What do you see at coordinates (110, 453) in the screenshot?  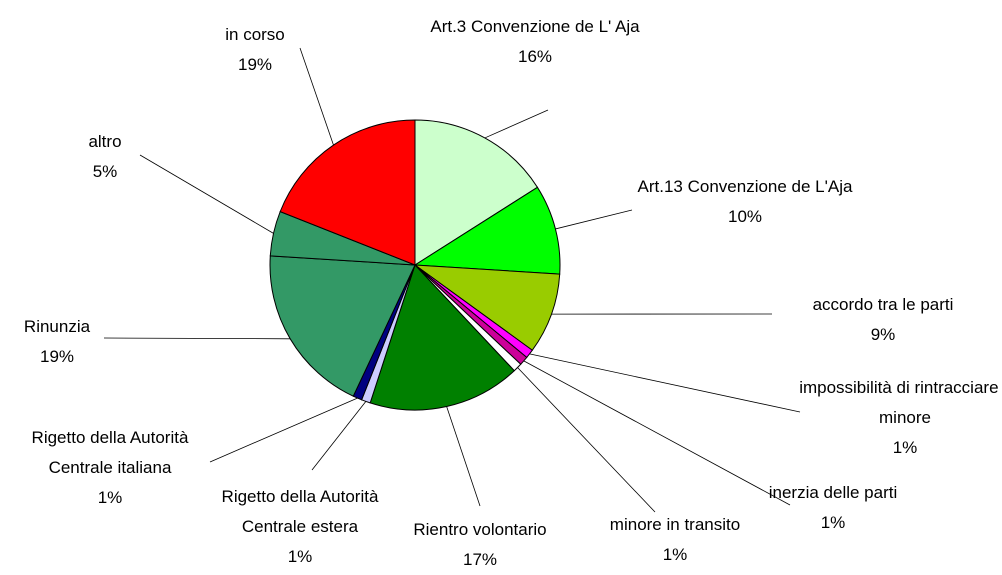 I see `category-label: Rigetto della Autorità Centrale italiana` at bounding box center [110, 453].